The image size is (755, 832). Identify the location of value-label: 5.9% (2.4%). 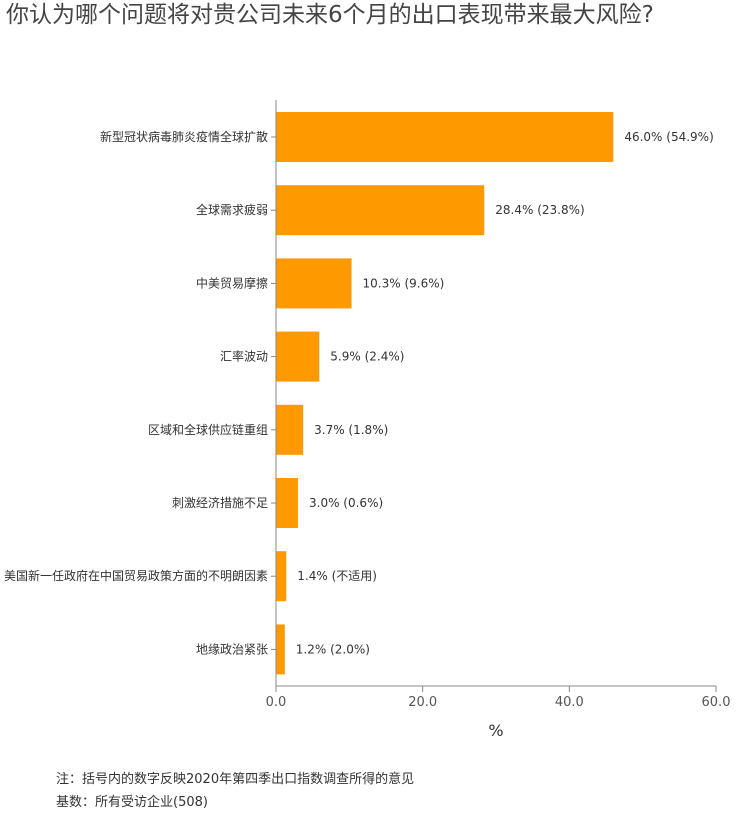
(367, 357).